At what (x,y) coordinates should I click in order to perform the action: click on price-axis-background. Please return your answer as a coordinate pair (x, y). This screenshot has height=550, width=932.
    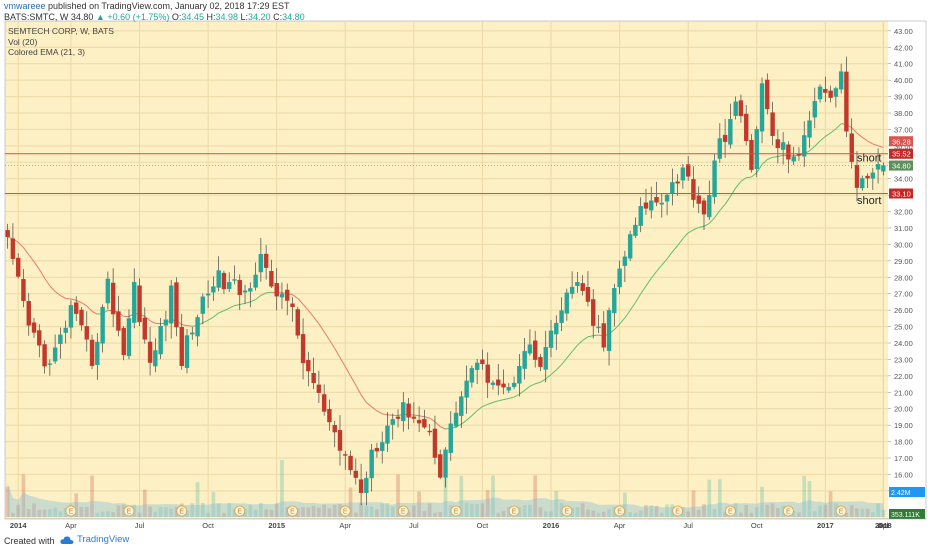
    Looking at the image, I should click on (907, 270).